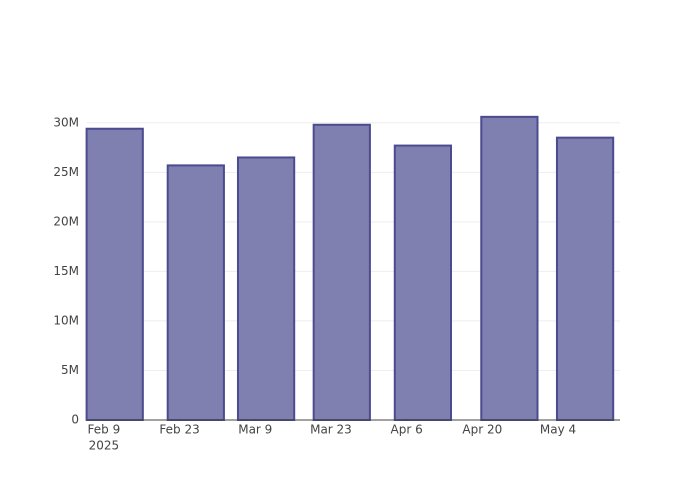 Image resolution: width=700 pixels, height=500 pixels. What do you see at coordinates (331, 430) in the screenshot?
I see `x-tick-label: Mar 23` at bounding box center [331, 430].